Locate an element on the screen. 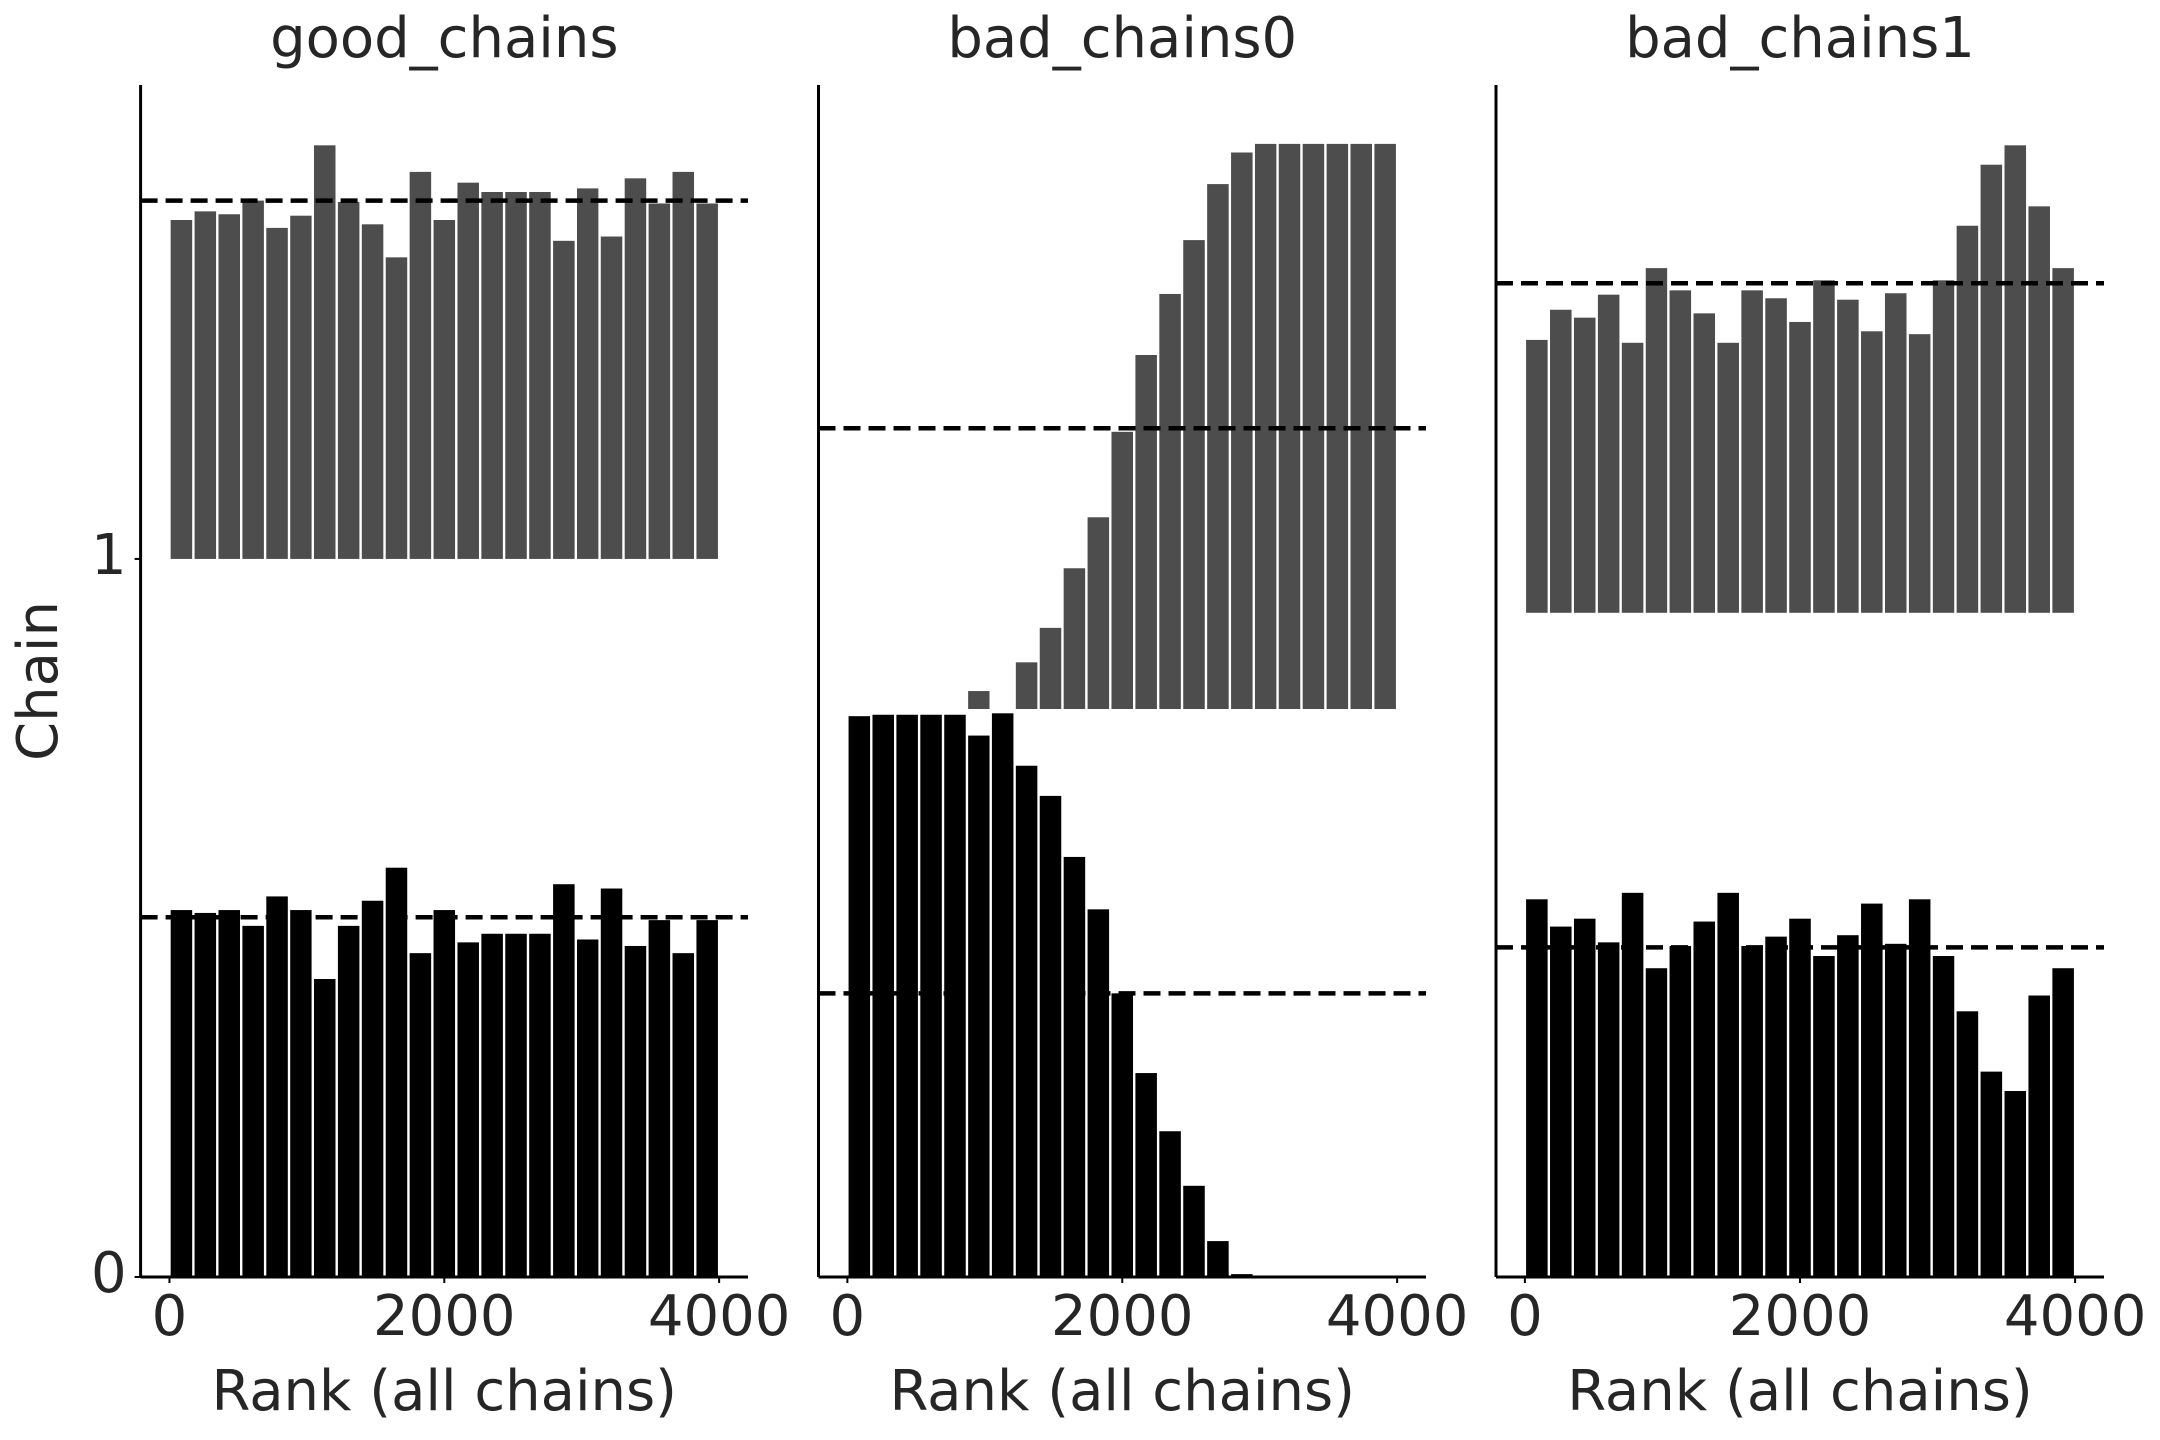 This screenshot has width=2160, height=1440. x-axis-label: Rank (all chains) is located at coordinates (1799, 1391).